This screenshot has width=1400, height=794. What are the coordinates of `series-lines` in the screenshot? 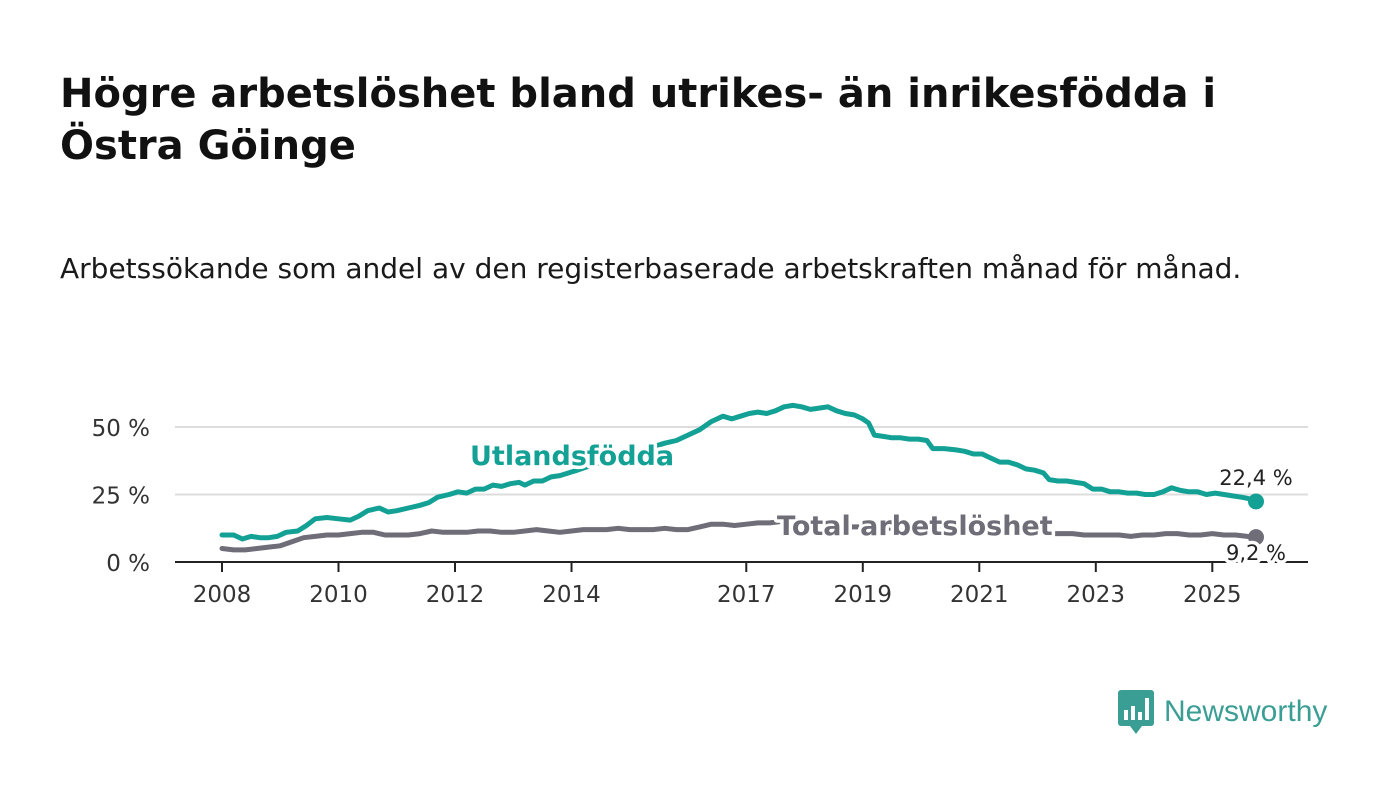 It's located at (741, 477).